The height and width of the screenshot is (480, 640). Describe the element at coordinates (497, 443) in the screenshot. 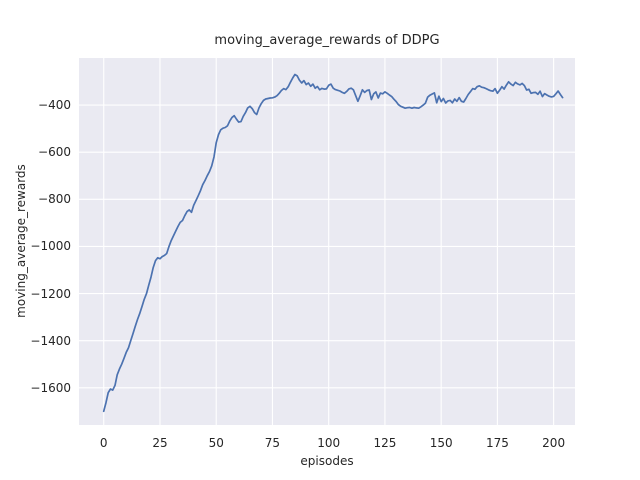

I see `x-tick-label: 175` at that location.